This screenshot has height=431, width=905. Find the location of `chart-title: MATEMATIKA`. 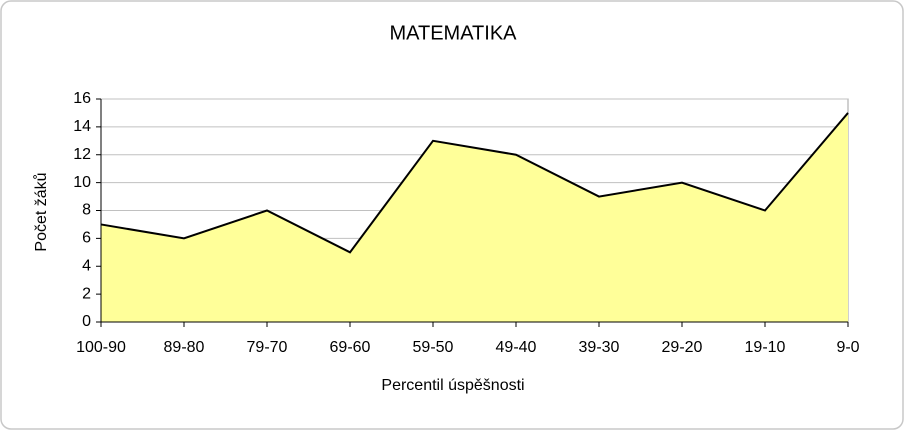

chart-title: MATEMATIKA is located at coordinates (453, 33).